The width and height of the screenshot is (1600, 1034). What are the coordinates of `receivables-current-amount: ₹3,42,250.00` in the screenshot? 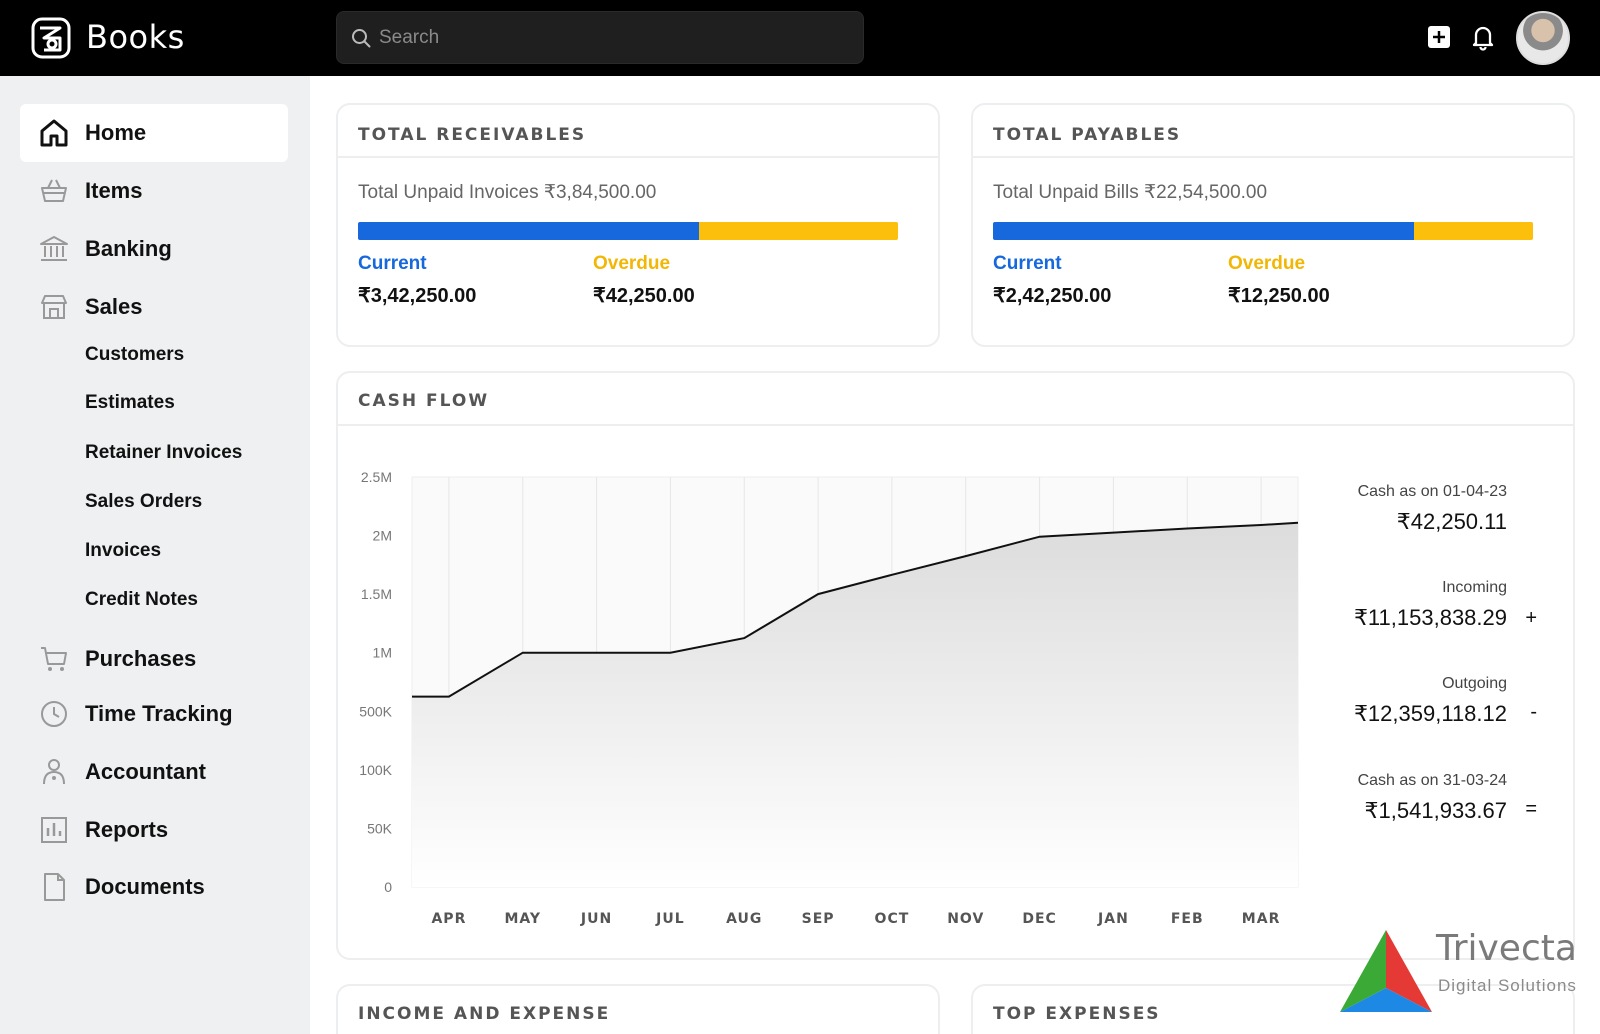 It's located at (417, 296).